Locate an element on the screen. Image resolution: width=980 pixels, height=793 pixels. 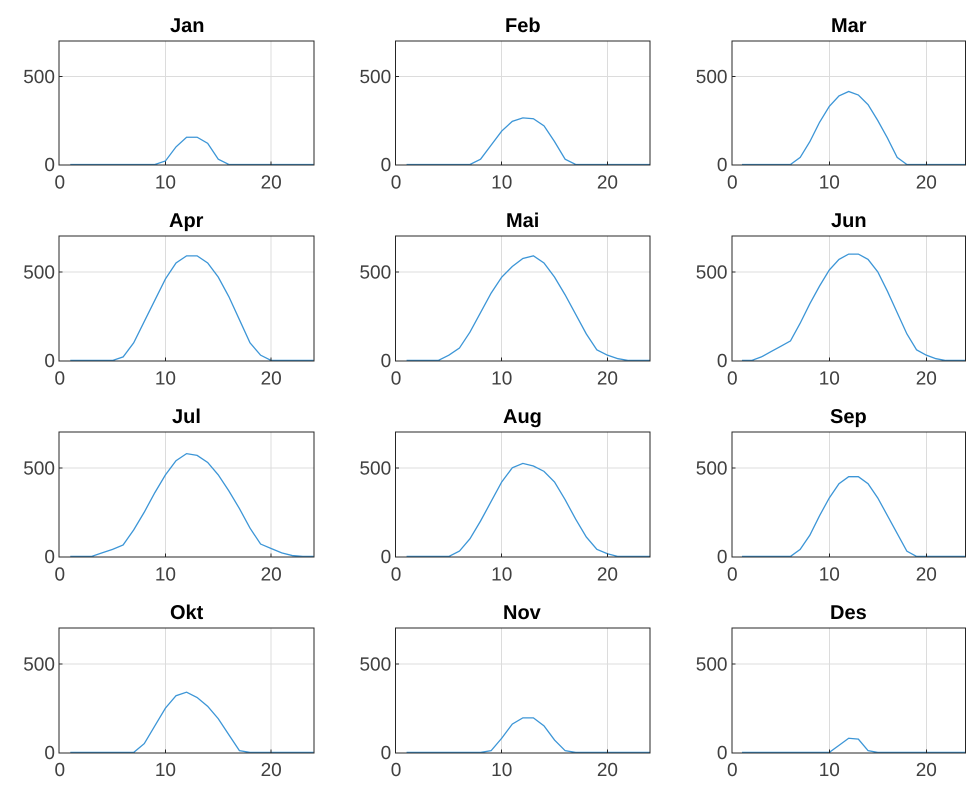
chart-title: Apr is located at coordinates (186, 221).